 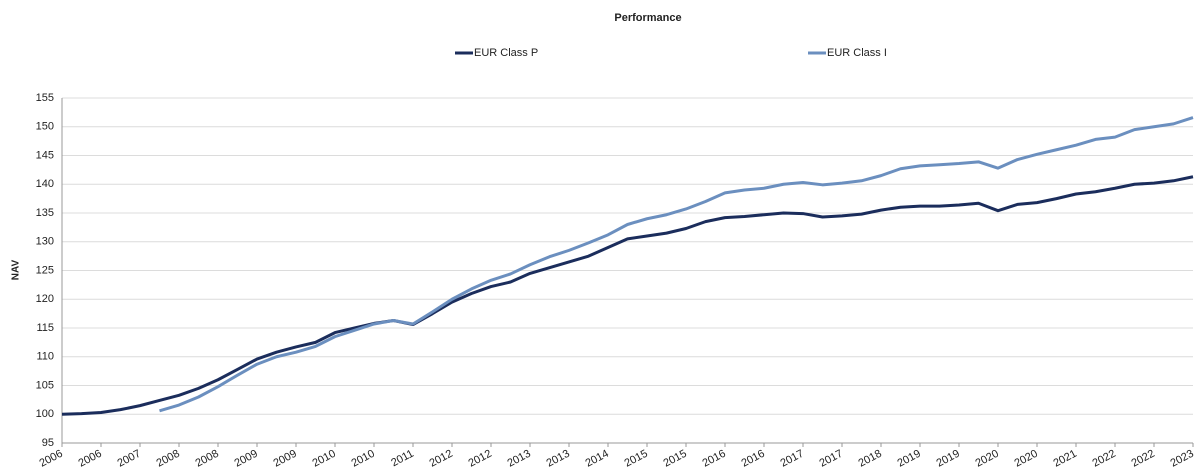 What do you see at coordinates (16, 269) in the screenshot?
I see `y-axis-label: NAV` at bounding box center [16, 269].